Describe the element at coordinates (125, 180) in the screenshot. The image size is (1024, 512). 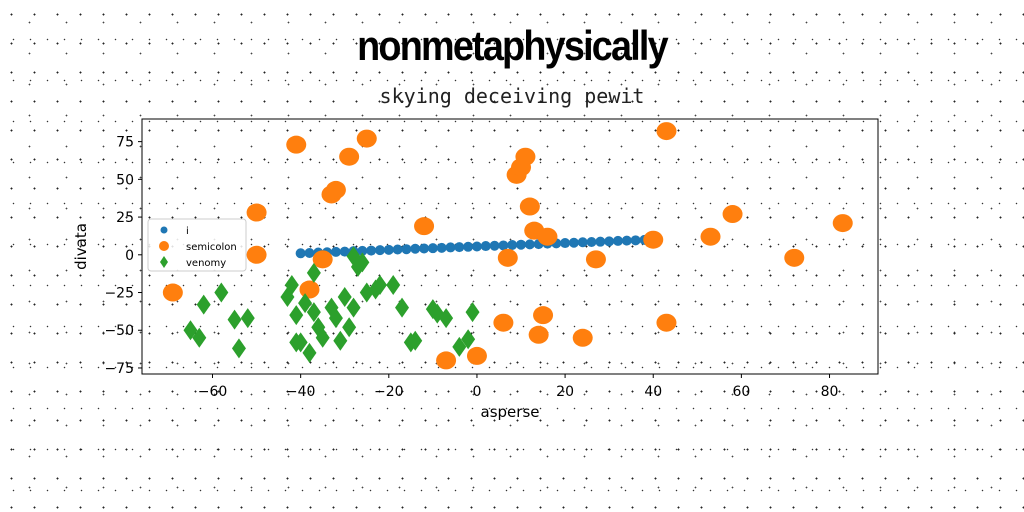
I see `y-tick-label: 50` at that location.